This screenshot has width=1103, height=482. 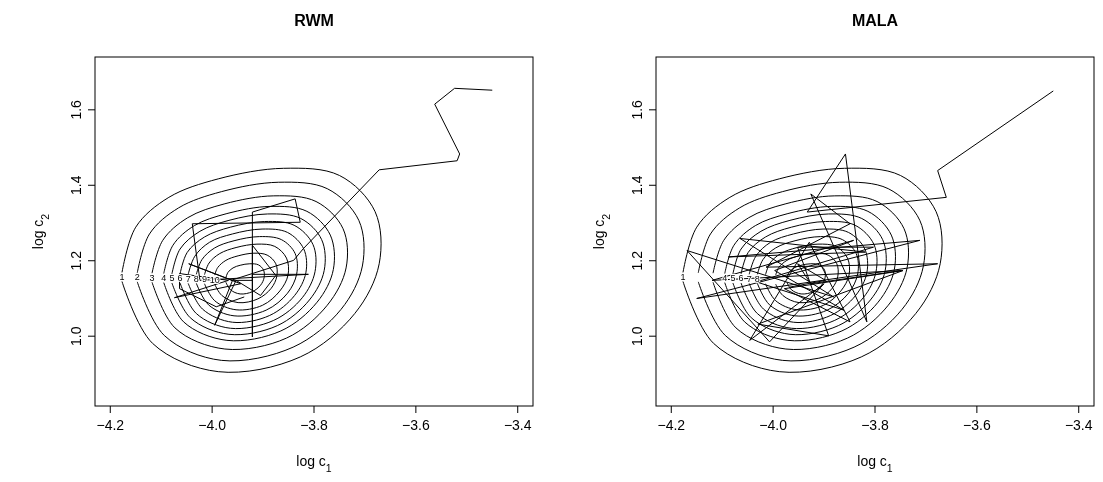 What do you see at coordinates (152, 277) in the screenshot?
I see `series-label: 3` at bounding box center [152, 277].